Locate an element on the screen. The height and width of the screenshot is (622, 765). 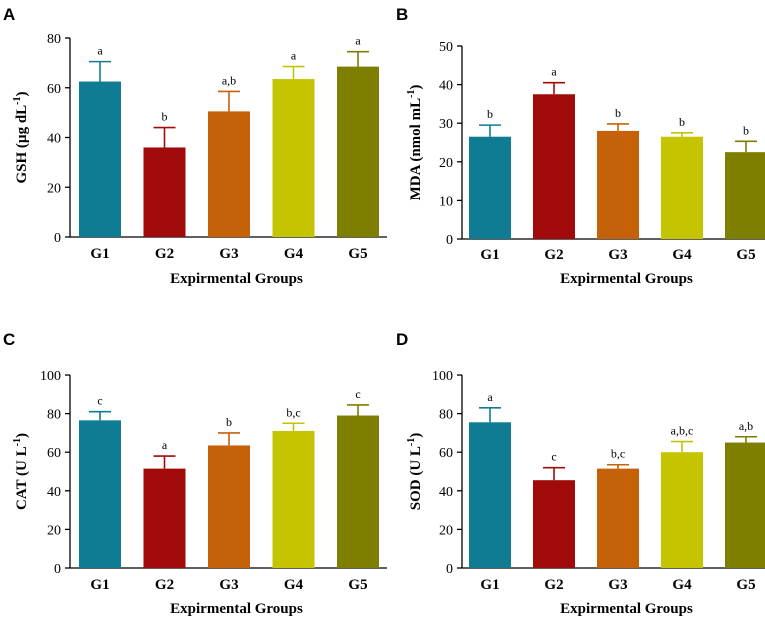
panel-letter: B is located at coordinates (402, 14).